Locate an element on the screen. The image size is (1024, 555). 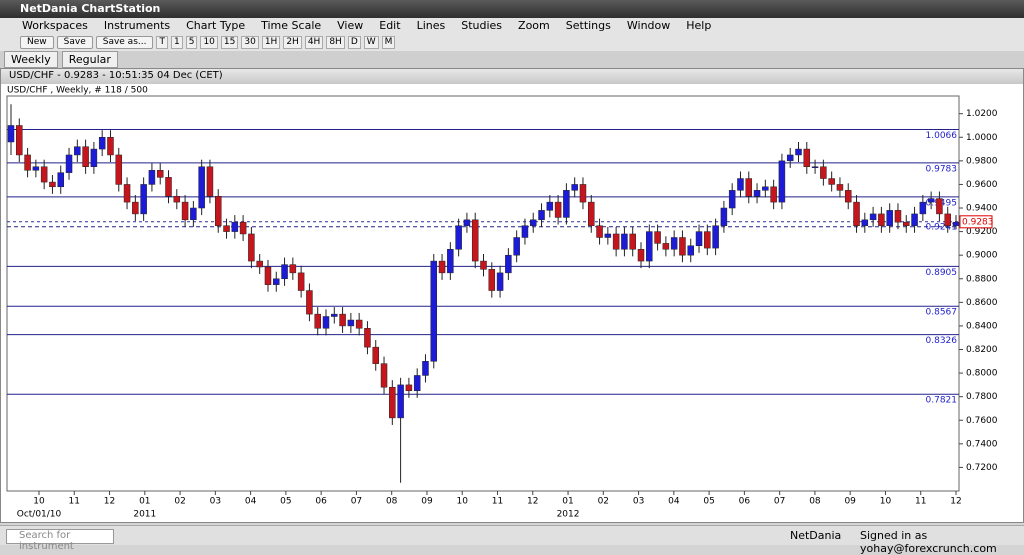
toolbar-button: Save is located at coordinates (74, 42).